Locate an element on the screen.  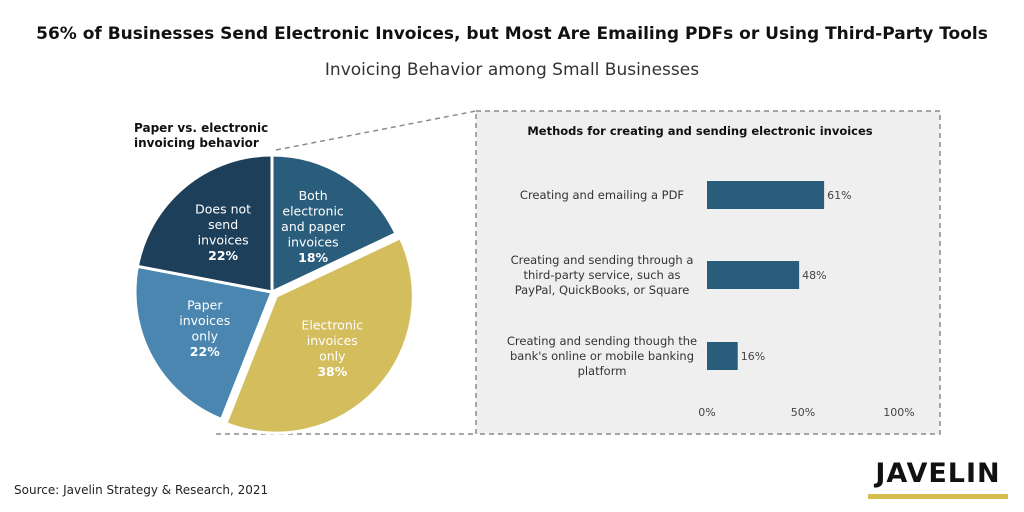
bar-value-label: 48% is located at coordinates (814, 275).